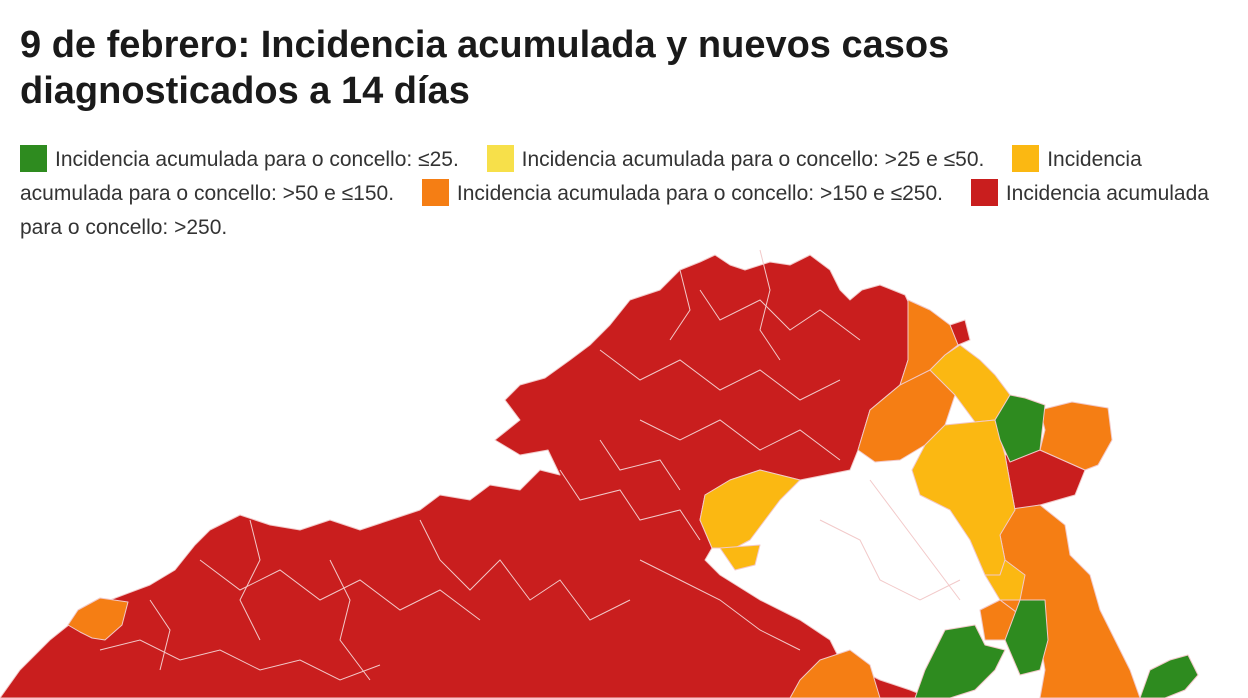 Image resolution: width=1248 pixels, height=698 pixels. What do you see at coordinates (1005, 580) in the screenshot?
I see `region-amber-s` at bounding box center [1005, 580].